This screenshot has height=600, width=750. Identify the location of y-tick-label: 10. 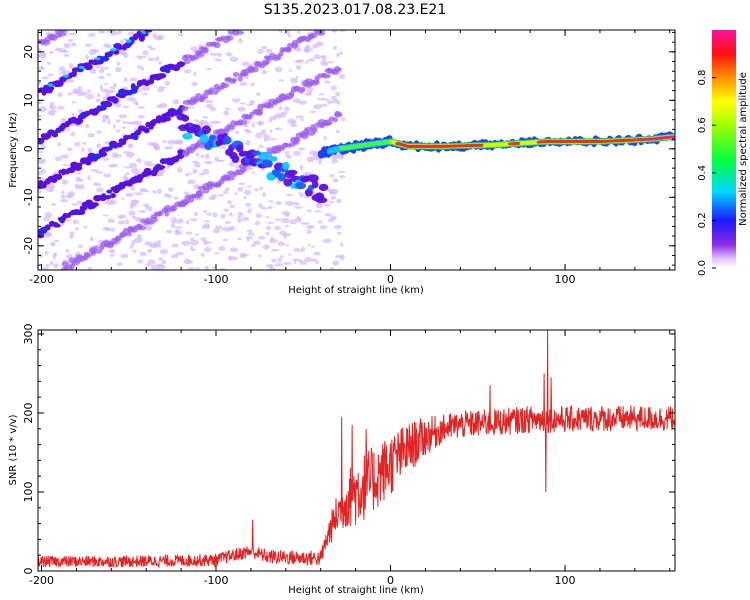
(28, 100).